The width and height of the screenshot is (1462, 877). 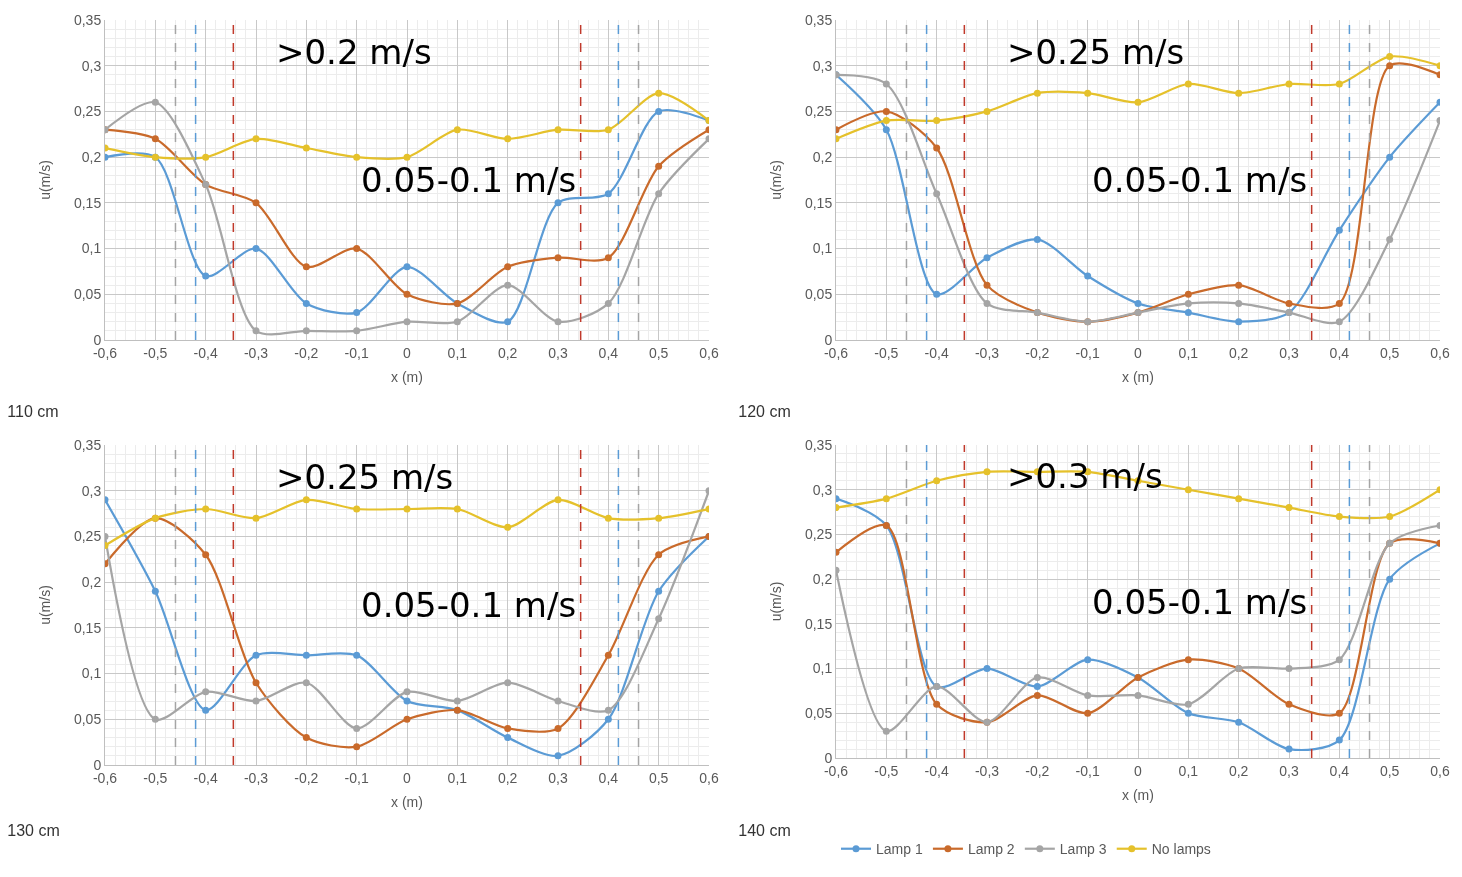 I want to click on line-series, so click(x=407, y=125).